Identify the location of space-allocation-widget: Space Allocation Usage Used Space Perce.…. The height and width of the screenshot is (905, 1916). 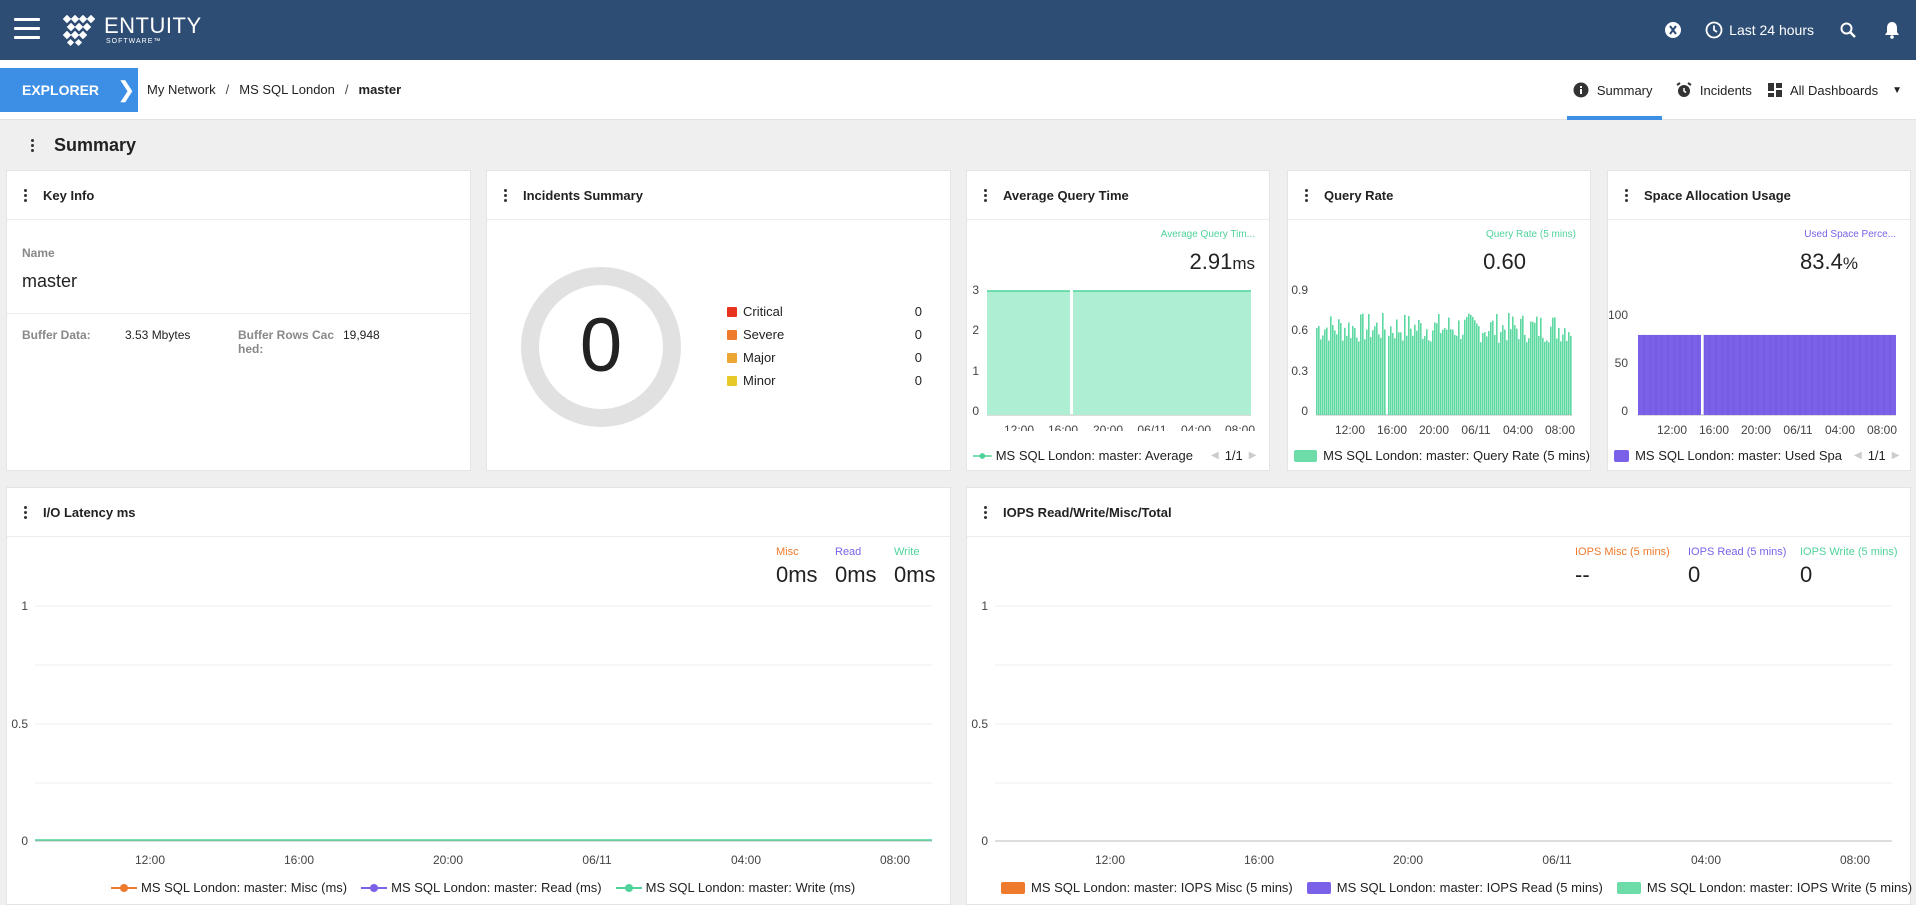
(1759, 320).